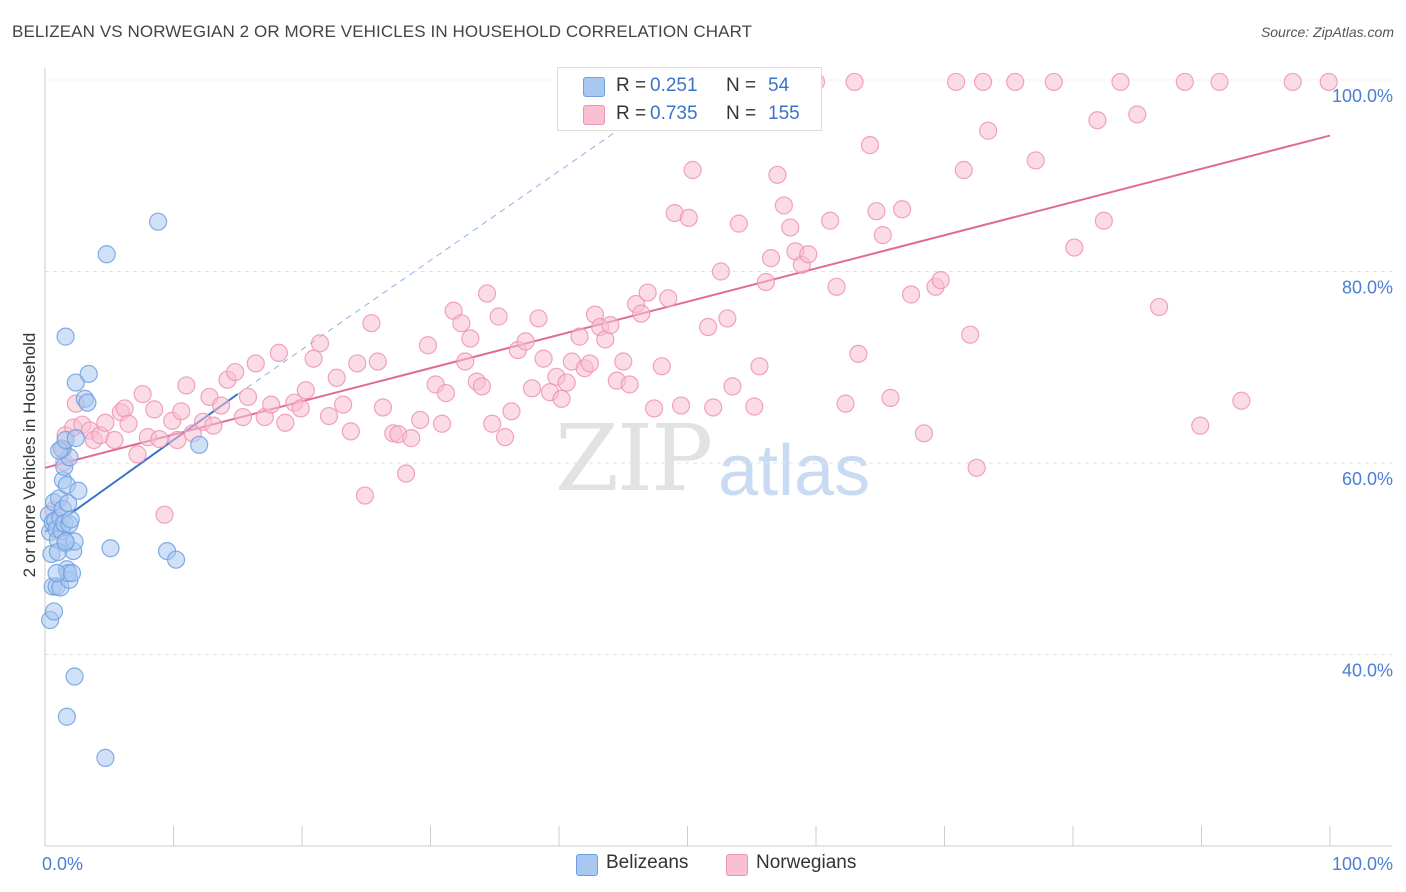  Describe the element at coordinates (634, 458) in the screenshot. I see `watermark-zip: ZIP` at that location.